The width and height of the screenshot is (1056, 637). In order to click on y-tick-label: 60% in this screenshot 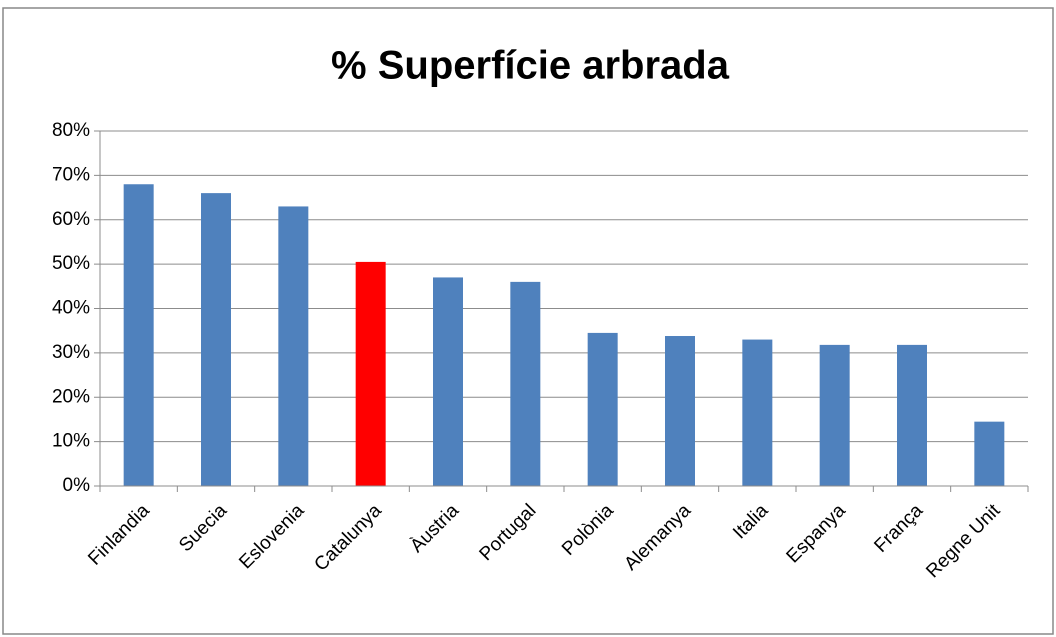, I will do `click(71, 219)`.